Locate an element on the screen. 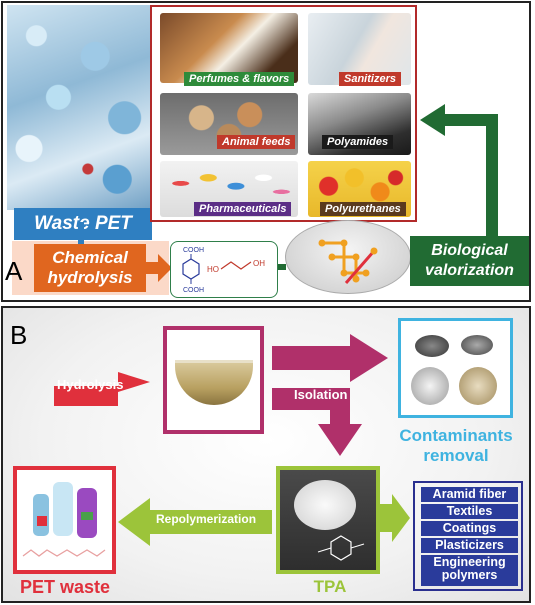 This screenshot has height=605, width=535. benzene-ring is located at coordinates (191, 269).